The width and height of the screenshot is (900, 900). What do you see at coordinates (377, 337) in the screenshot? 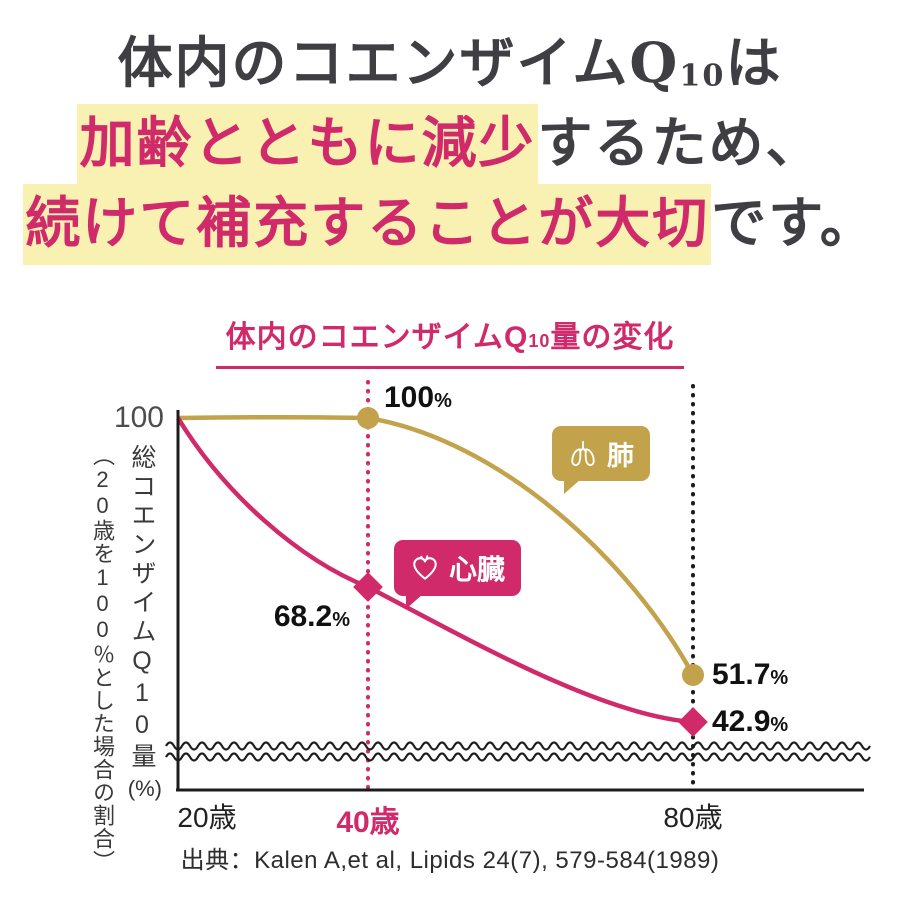
I see `chart-title-pre: 体内のコエンザイムQ` at bounding box center [377, 337].